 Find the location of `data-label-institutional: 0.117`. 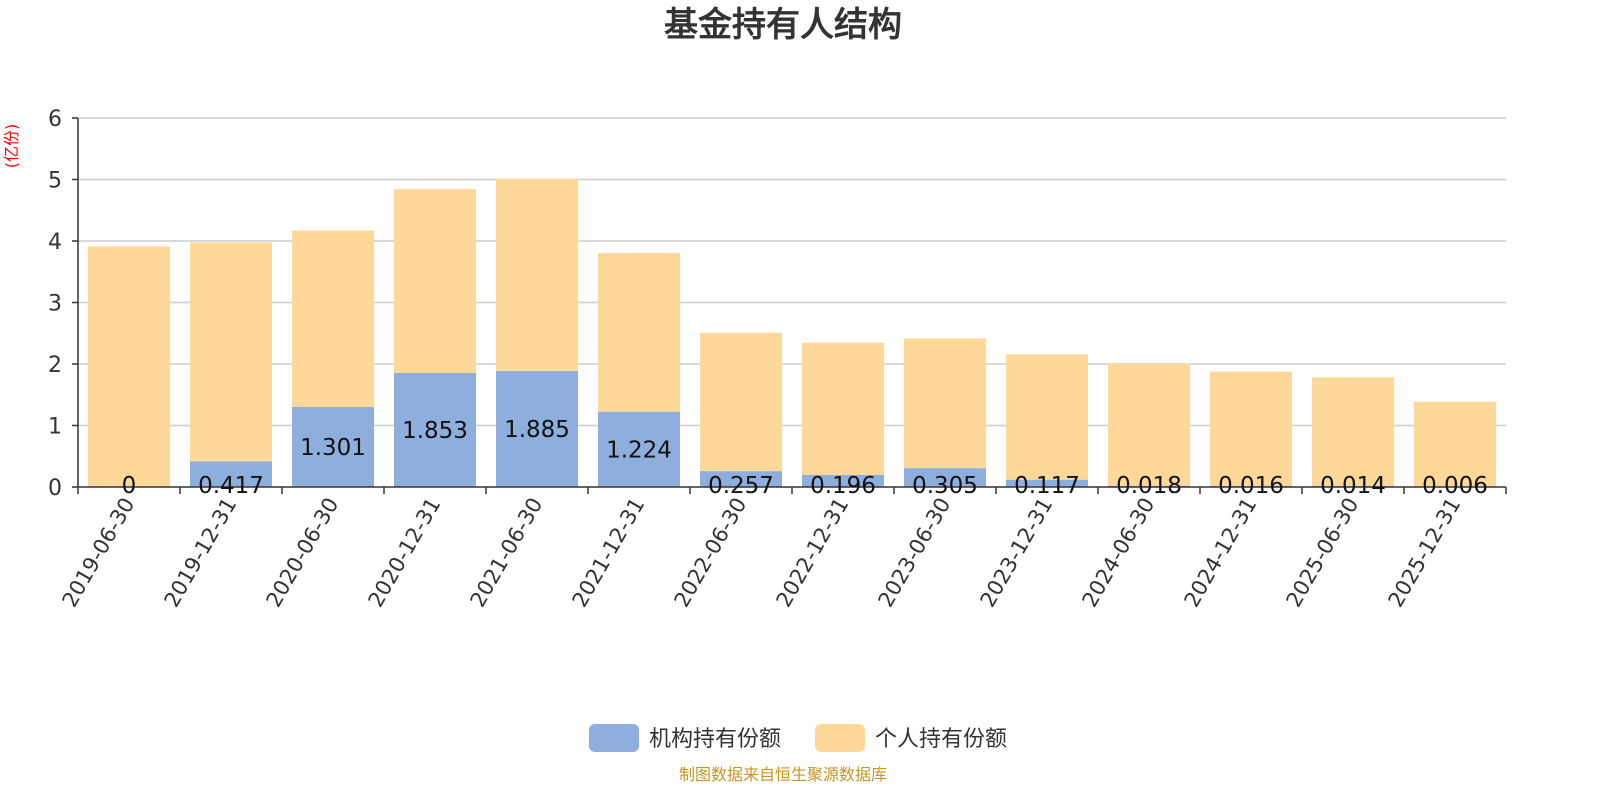

data-label-institutional: 0.117 is located at coordinates (1047, 486).